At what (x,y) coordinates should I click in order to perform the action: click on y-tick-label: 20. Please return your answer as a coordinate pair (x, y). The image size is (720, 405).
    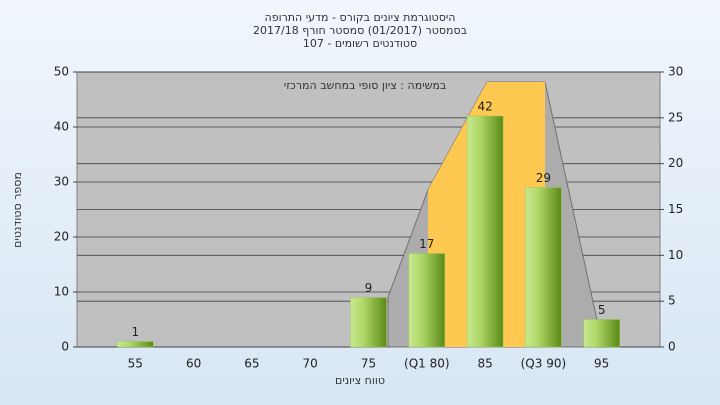
    Looking at the image, I should click on (61, 237).